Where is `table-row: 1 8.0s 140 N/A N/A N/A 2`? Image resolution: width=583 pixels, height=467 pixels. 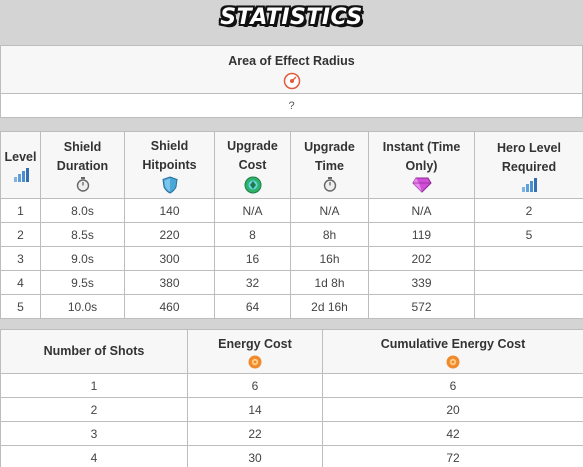 table-row: 1 8.0s 140 N/A N/A N/A 2 is located at coordinates (291, 210).